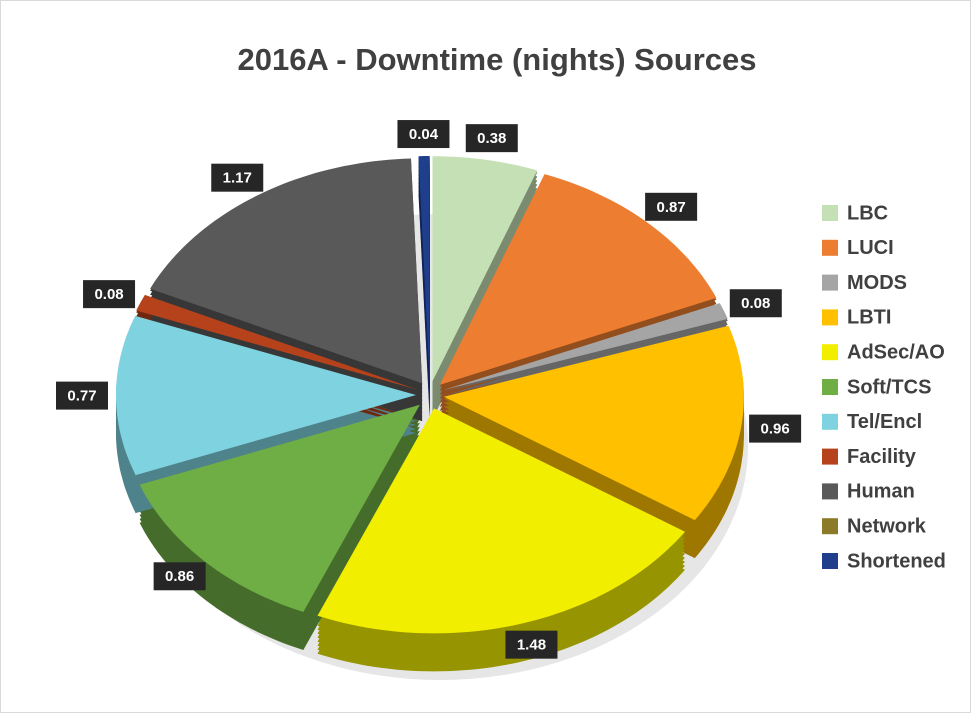 Image resolution: width=971 pixels, height=713 pixels. I want to click on data-label: 0.04, so click(423, 134).